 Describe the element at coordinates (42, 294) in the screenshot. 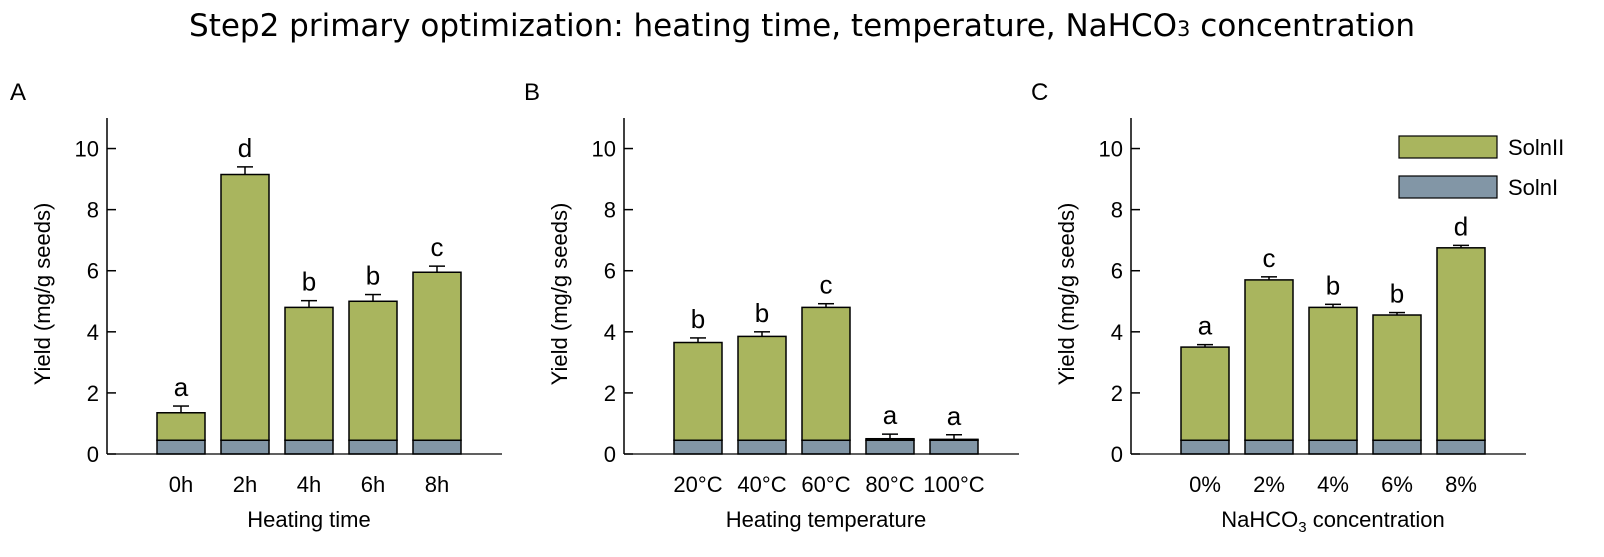

I see `panel-a-y-label: Yield (mg/g seeds)` at that location.